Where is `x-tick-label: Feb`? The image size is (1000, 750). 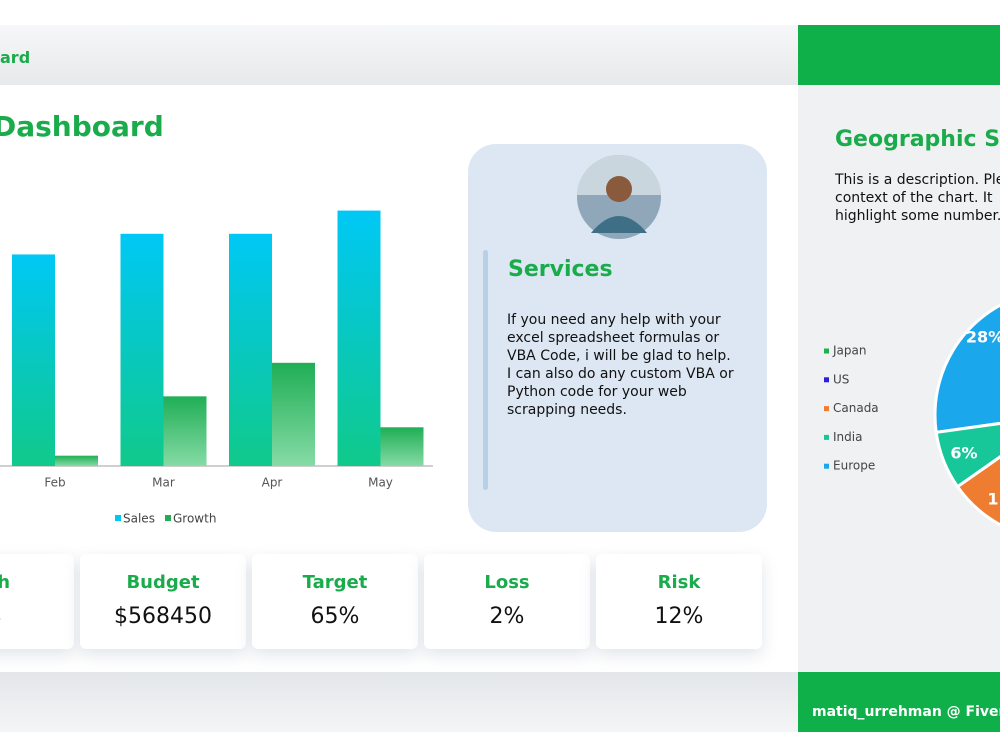 x-tick-label: Feb is located at coordinates (54, 483).